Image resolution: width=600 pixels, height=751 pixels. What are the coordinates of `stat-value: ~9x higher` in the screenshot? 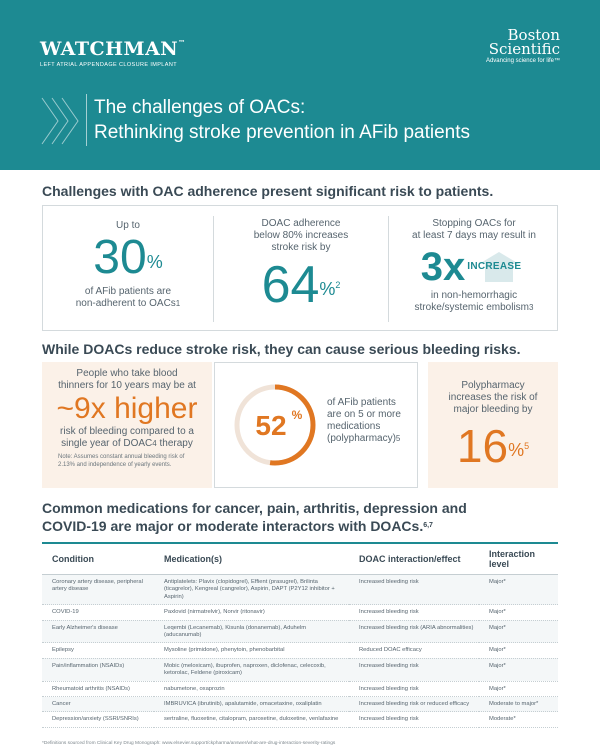 It's located at (127, 408).